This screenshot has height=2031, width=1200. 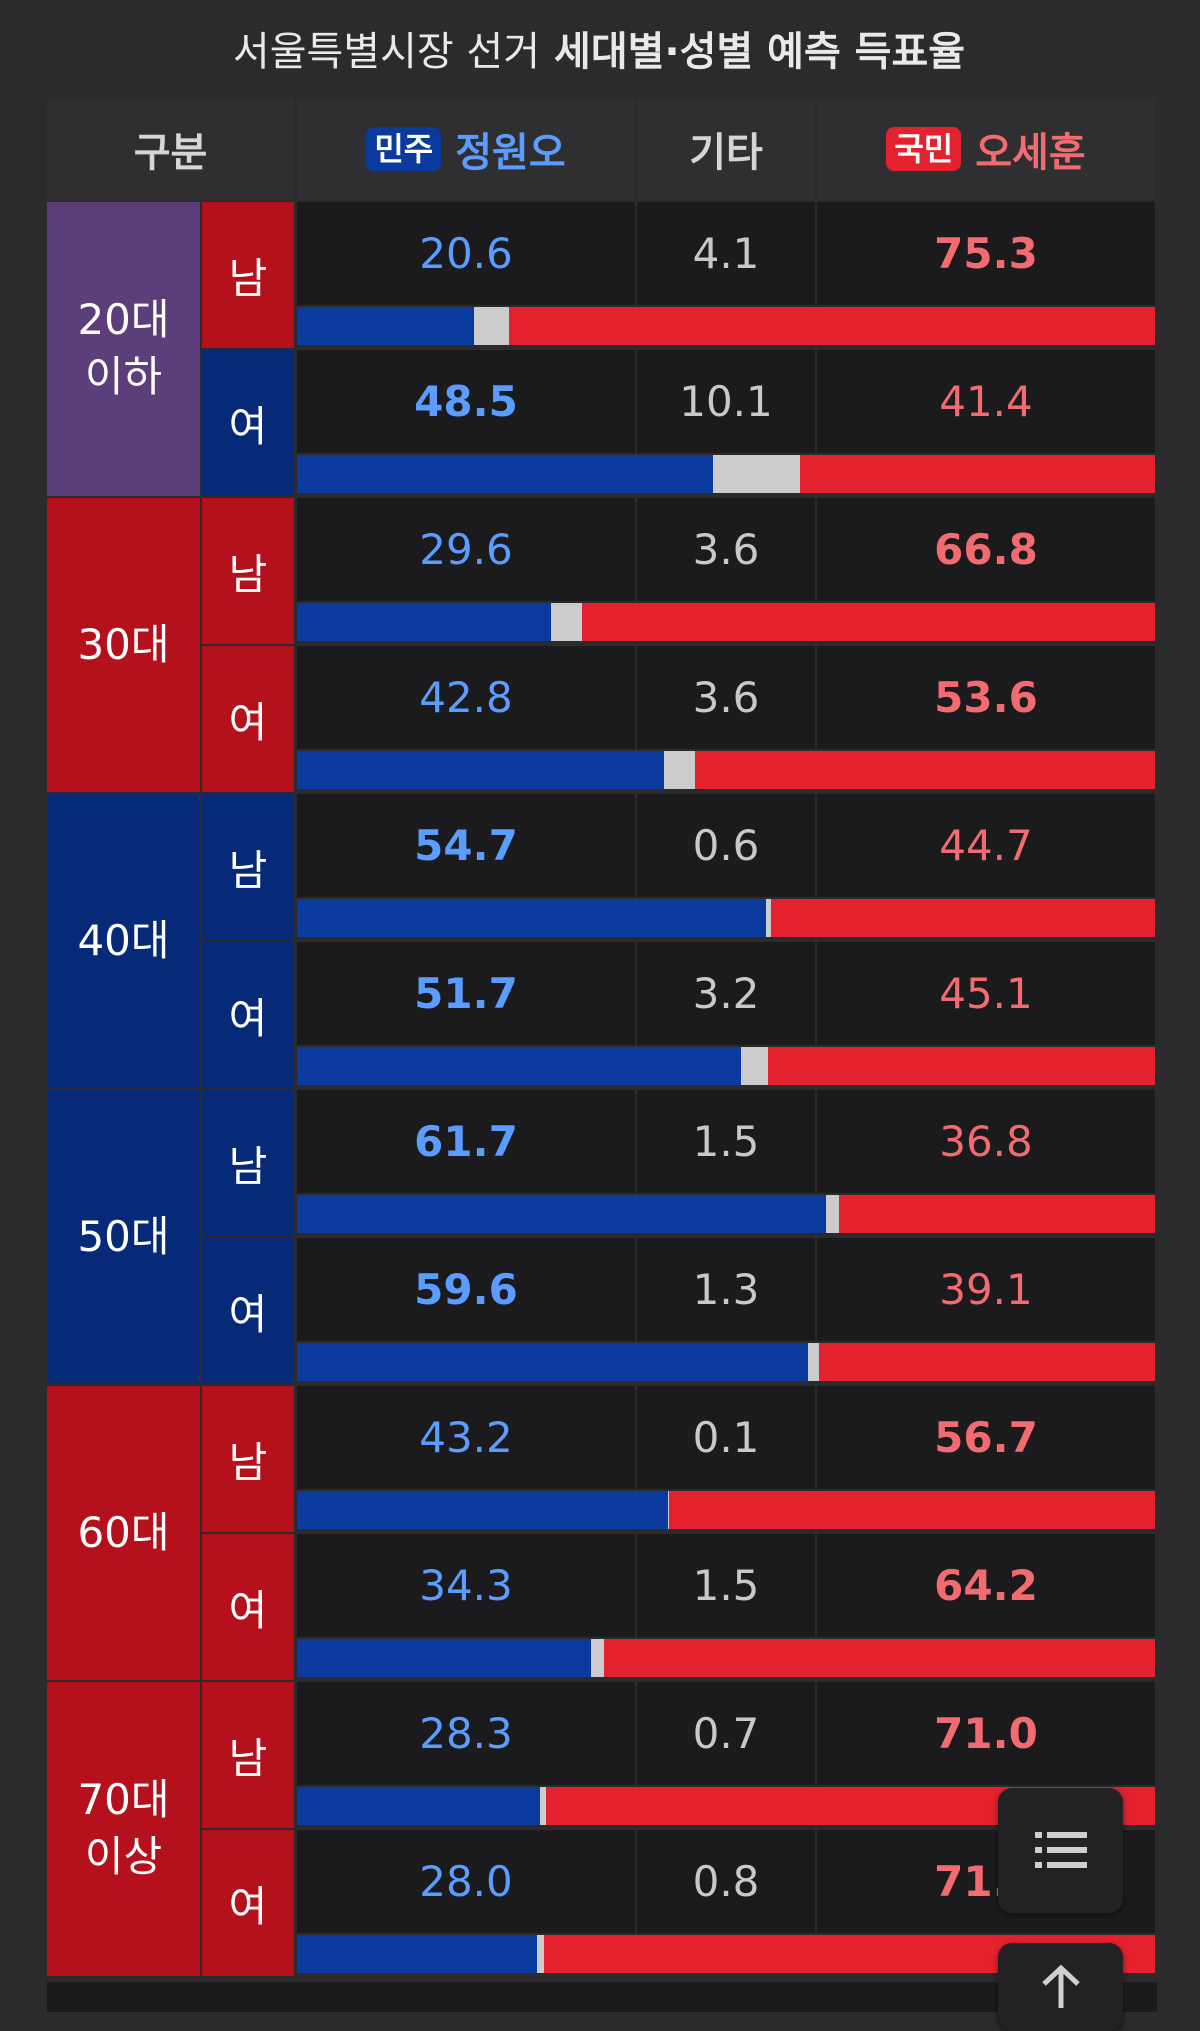 What do you see at coordinates (466, 1437) in the screenshot?
I see `value-cell: 43.2` at bounding box center [466, 1437].